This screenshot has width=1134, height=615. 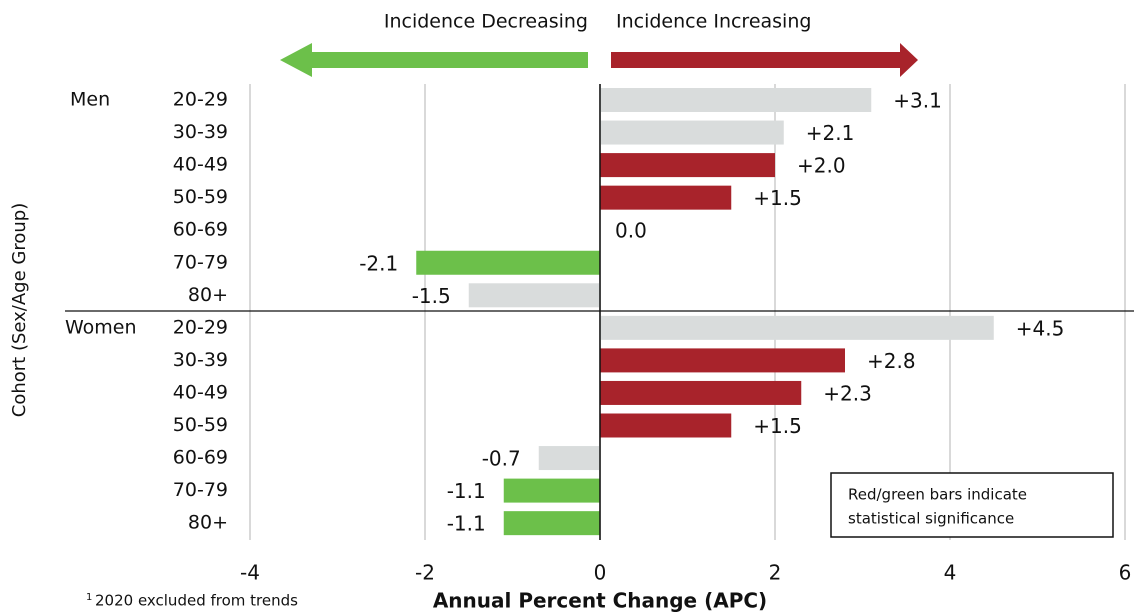 I want to click on note-line: statistical significance, so click(x=931, y=519).